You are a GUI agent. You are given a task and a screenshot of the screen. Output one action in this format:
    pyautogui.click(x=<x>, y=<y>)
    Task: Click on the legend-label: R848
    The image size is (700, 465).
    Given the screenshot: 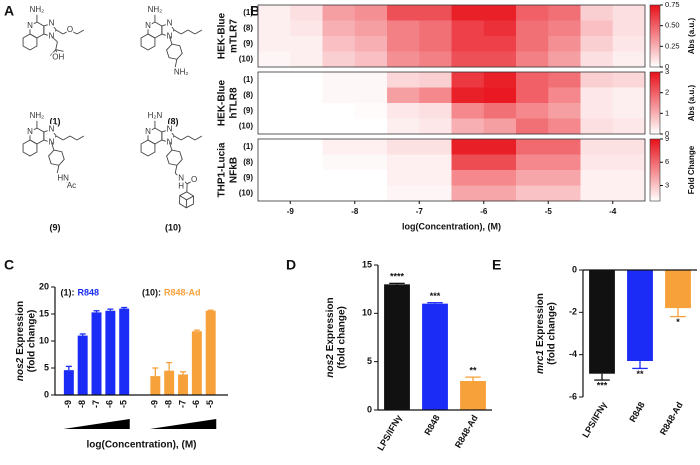 What is the action you would take?
    pyautogui.click(x=89, y=292)
    